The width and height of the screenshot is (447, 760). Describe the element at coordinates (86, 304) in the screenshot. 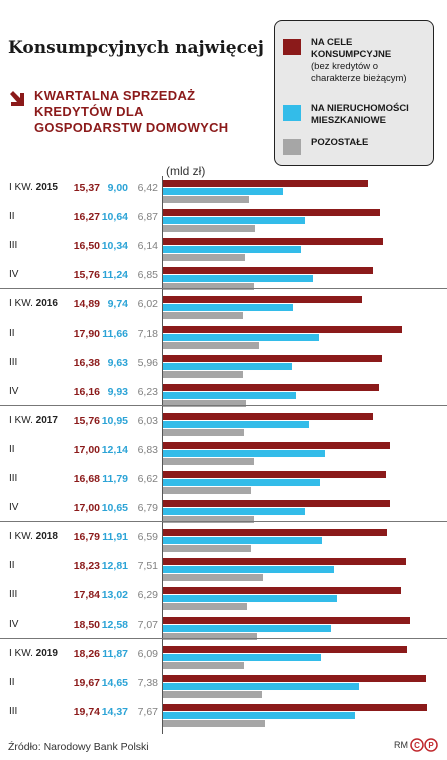

I see `data-label-consumer: 14,89` at that location.